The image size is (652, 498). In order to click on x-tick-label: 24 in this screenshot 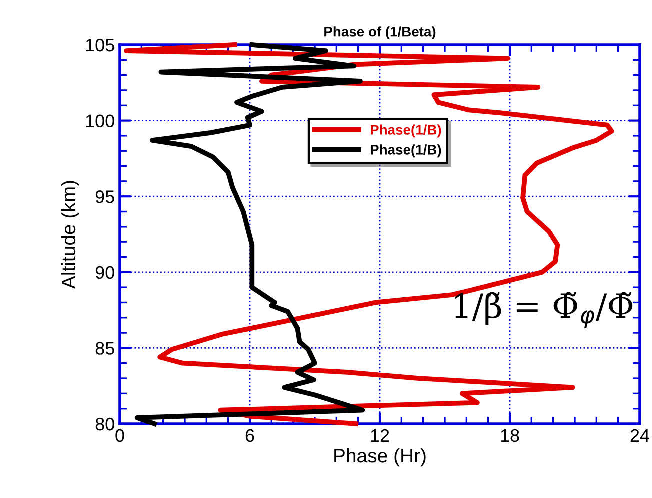, I will do `click(640, 435)`.